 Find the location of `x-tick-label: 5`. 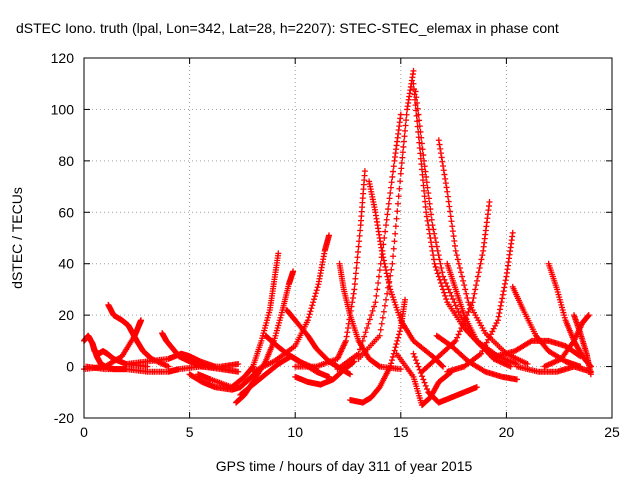

x-tick-label: 5 is located at coordinates (190, 432).